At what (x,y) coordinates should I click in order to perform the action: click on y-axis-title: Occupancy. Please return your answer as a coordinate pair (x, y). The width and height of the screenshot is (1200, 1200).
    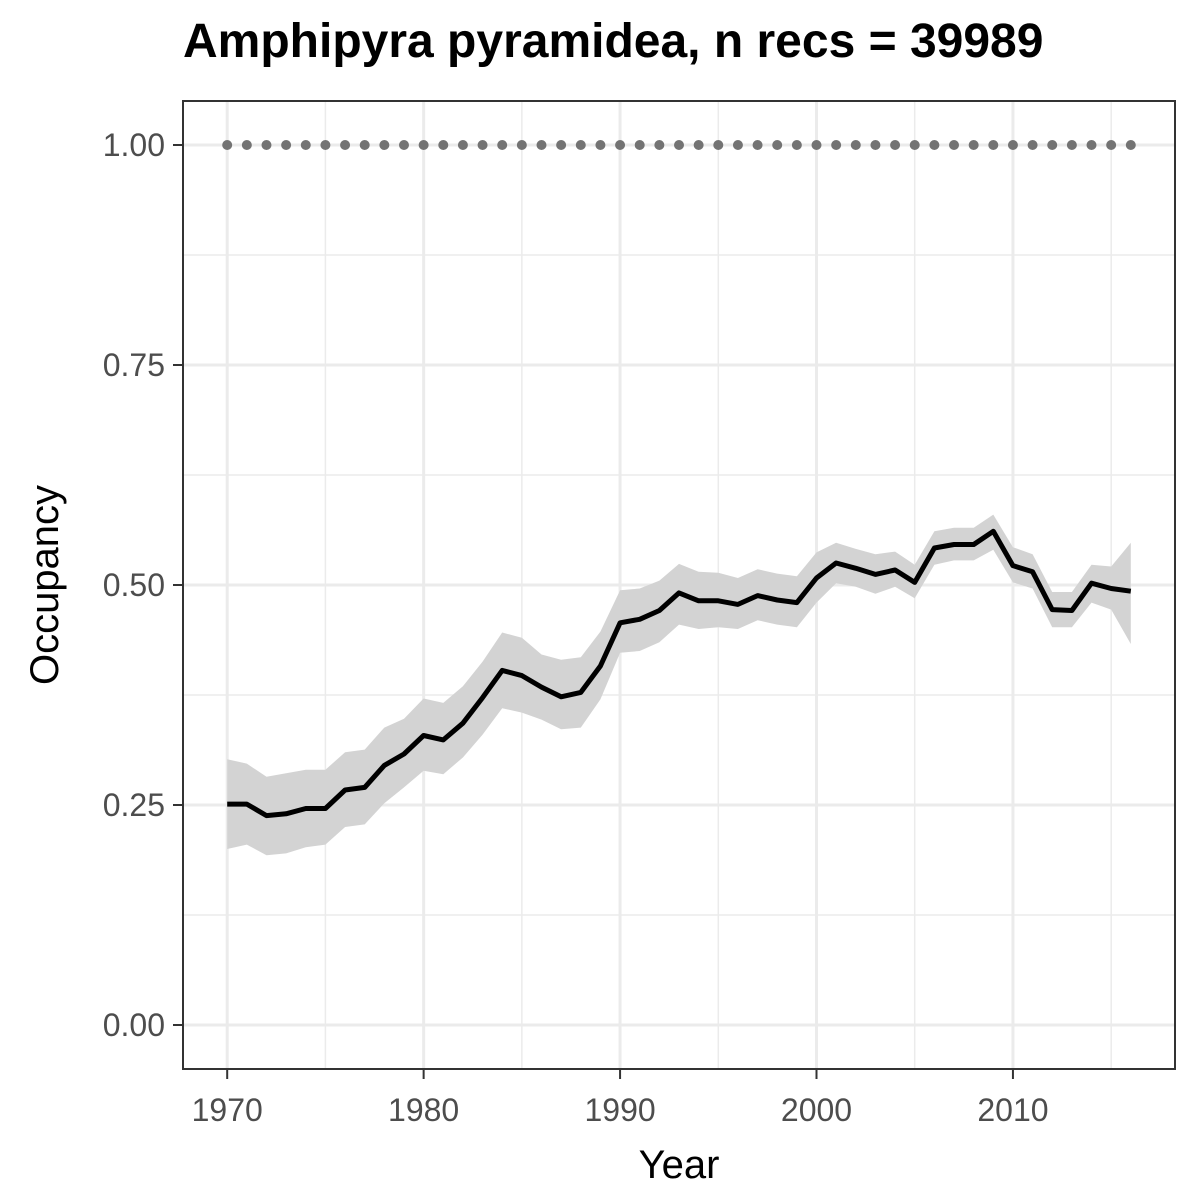
    Looking at the image, I should click on (45, 585).